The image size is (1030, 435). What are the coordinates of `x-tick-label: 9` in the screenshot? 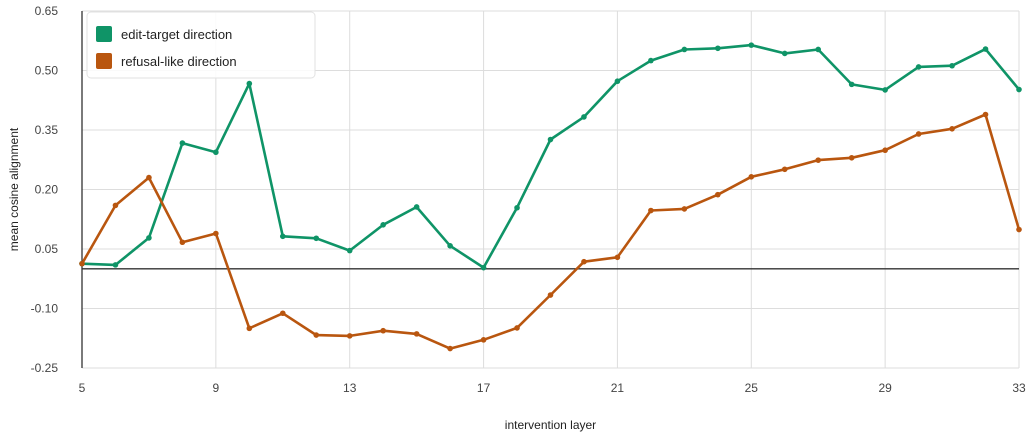 It's located at (216, 388).